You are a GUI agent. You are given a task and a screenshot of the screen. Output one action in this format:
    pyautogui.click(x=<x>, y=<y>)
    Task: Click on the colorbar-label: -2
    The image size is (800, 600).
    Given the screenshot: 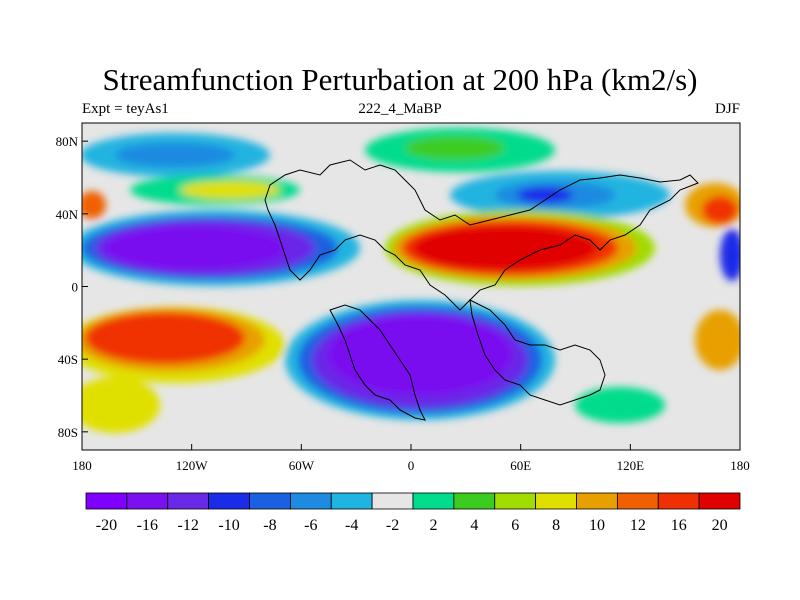 What is the action you would take?
    pyautogui.click(x=392, y=525)
    